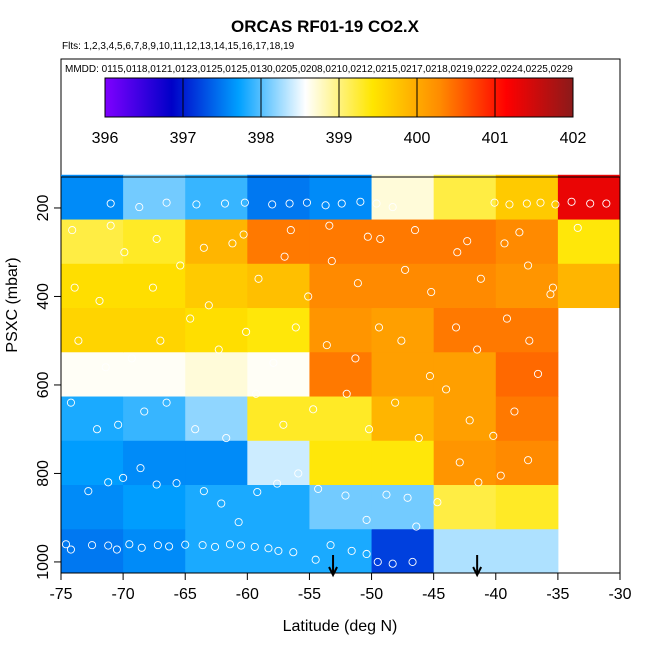  I want to click on x-tick-label: -55, so click(309, 594).